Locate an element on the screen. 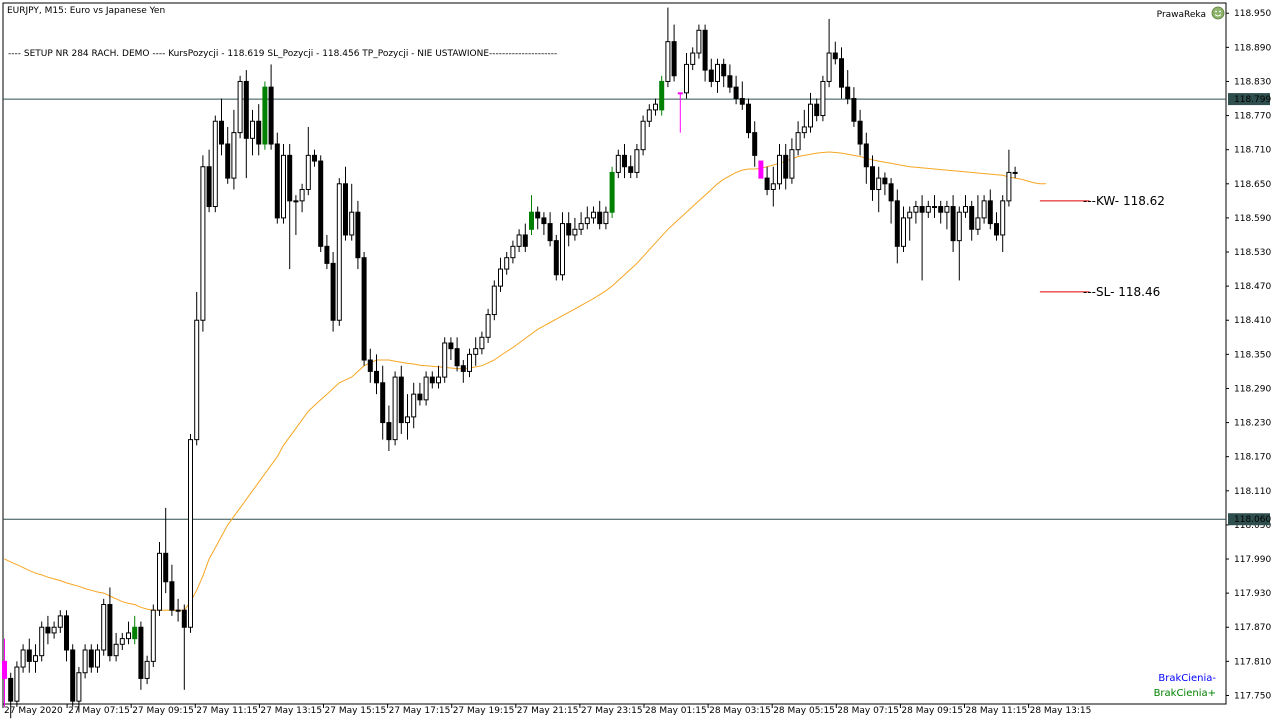 The height and width of the screenshot is (720, 1280). time-tick-label: 27 May 13:15 is located at coordinates (291, 711).